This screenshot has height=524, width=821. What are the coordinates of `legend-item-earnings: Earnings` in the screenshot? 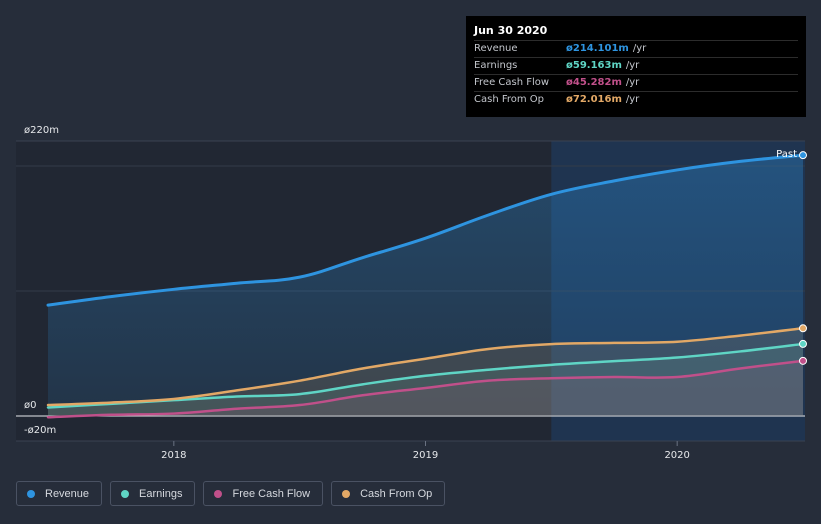 It's located at (153, 493).